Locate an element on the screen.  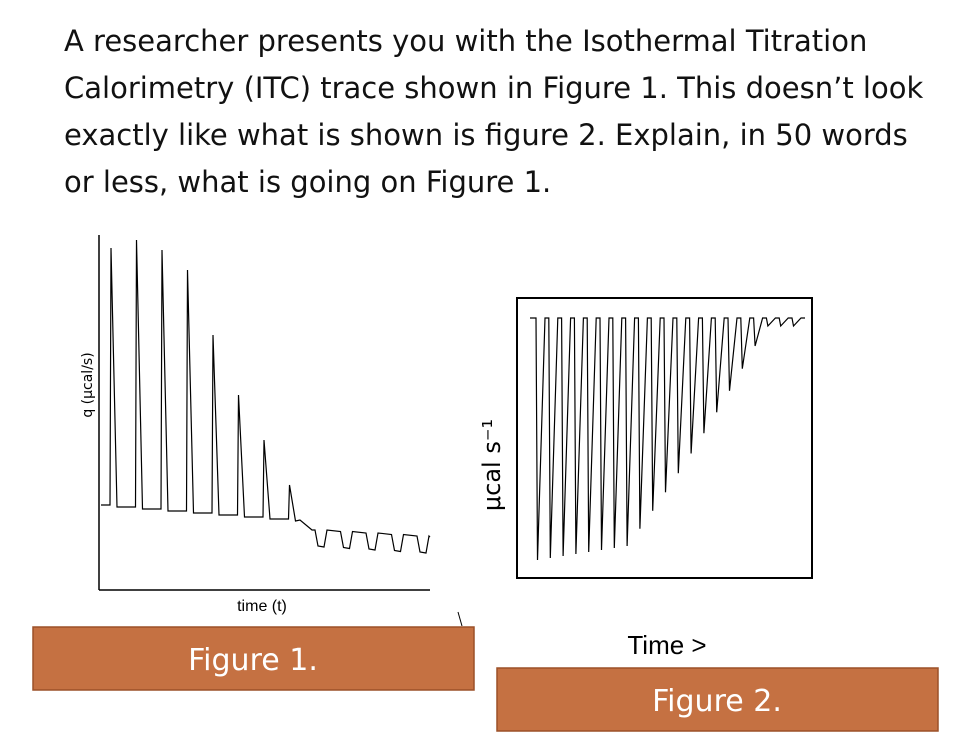
fig2-caption: Figure 2. is located at coordinates (717, 701).